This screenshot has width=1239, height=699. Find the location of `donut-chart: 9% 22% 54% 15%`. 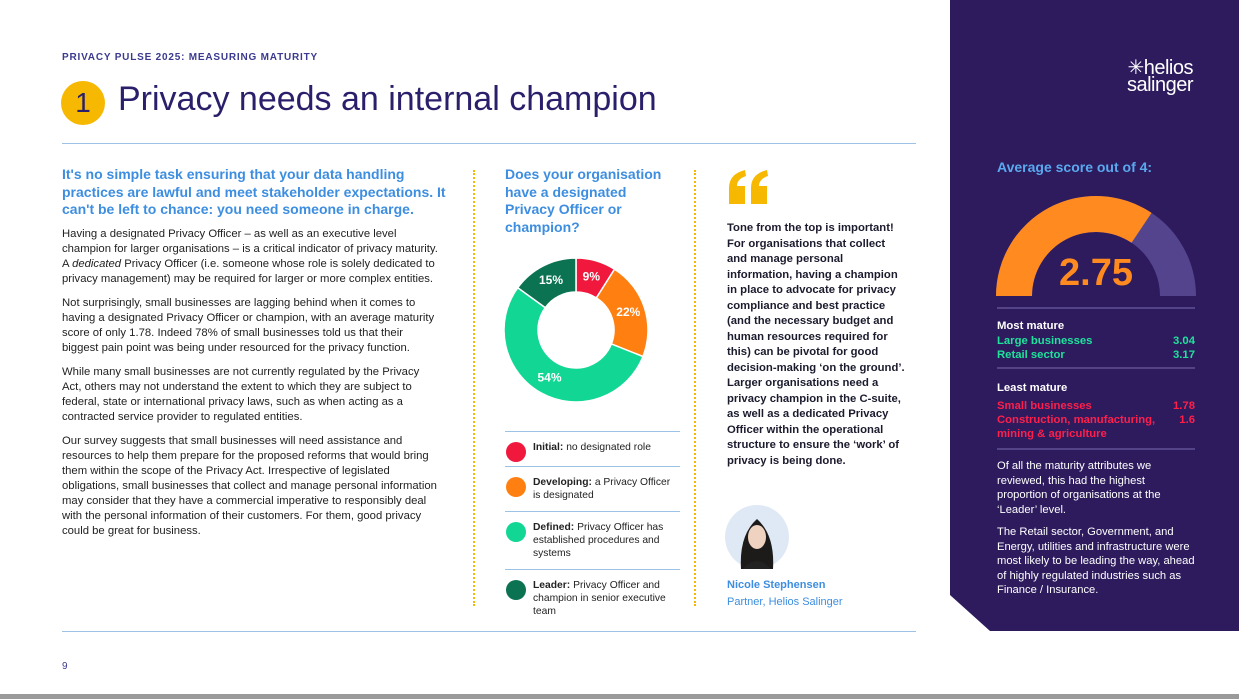

donut-chart: 9% 22% 54% 15% is located at coordinates (576, 330).